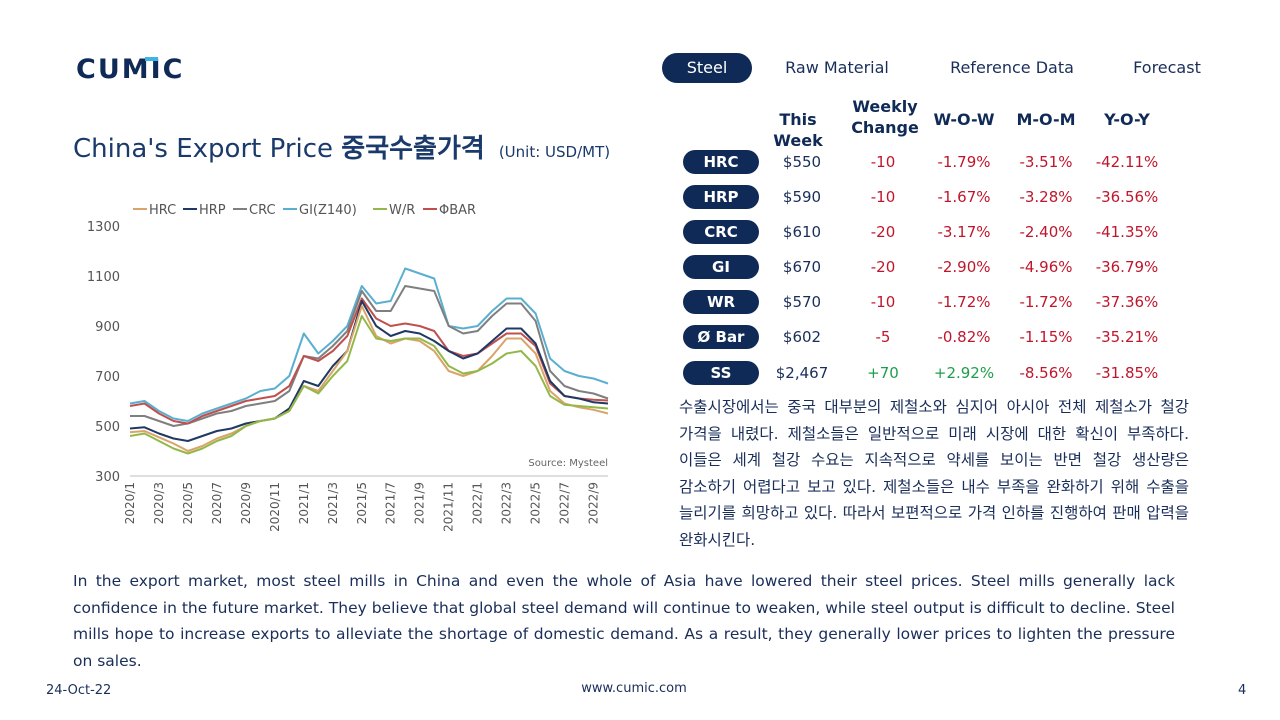 The height and width of the screenshot is (720, 1280). I want to click on cell-price: $602, so click(802, 337).